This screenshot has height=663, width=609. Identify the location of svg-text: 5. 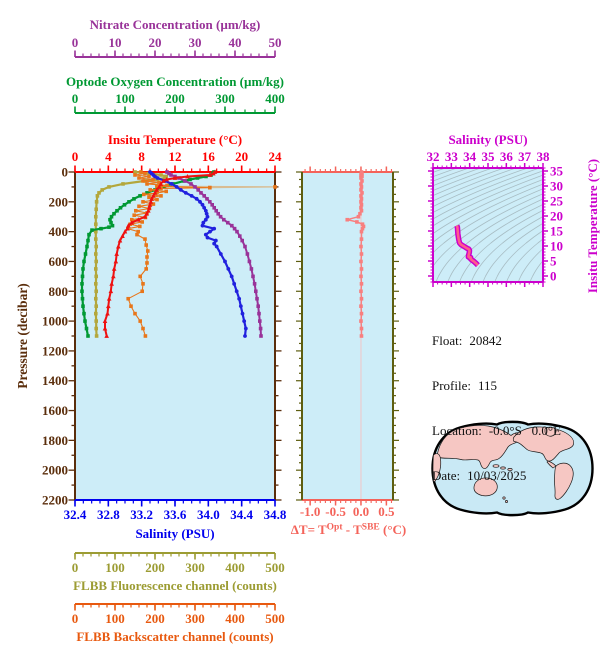
(553, 261).